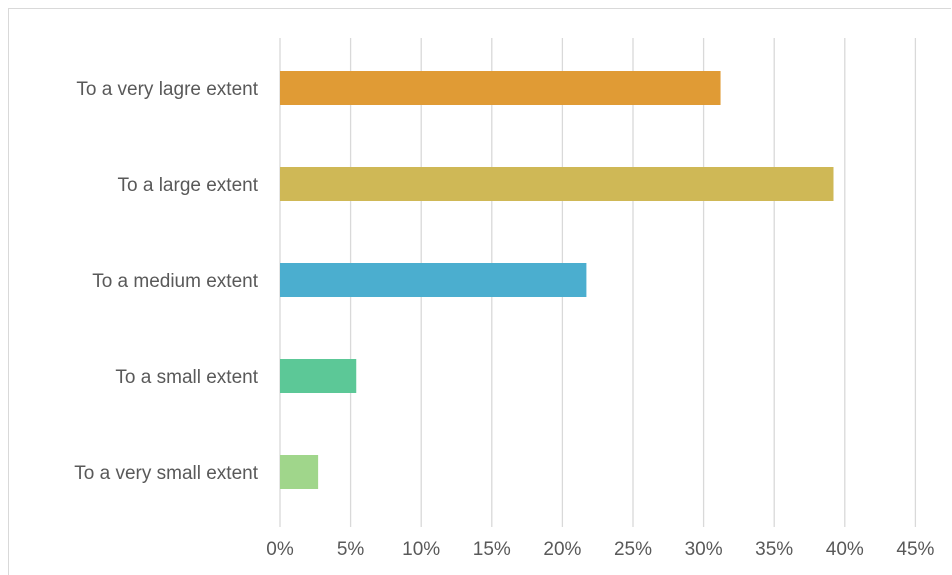 The image size is (952, 575). What do you see at coordinates (280, 549) in the screenshot?
I see `x-tick-label: 0%` at bounding box center [280, 549].